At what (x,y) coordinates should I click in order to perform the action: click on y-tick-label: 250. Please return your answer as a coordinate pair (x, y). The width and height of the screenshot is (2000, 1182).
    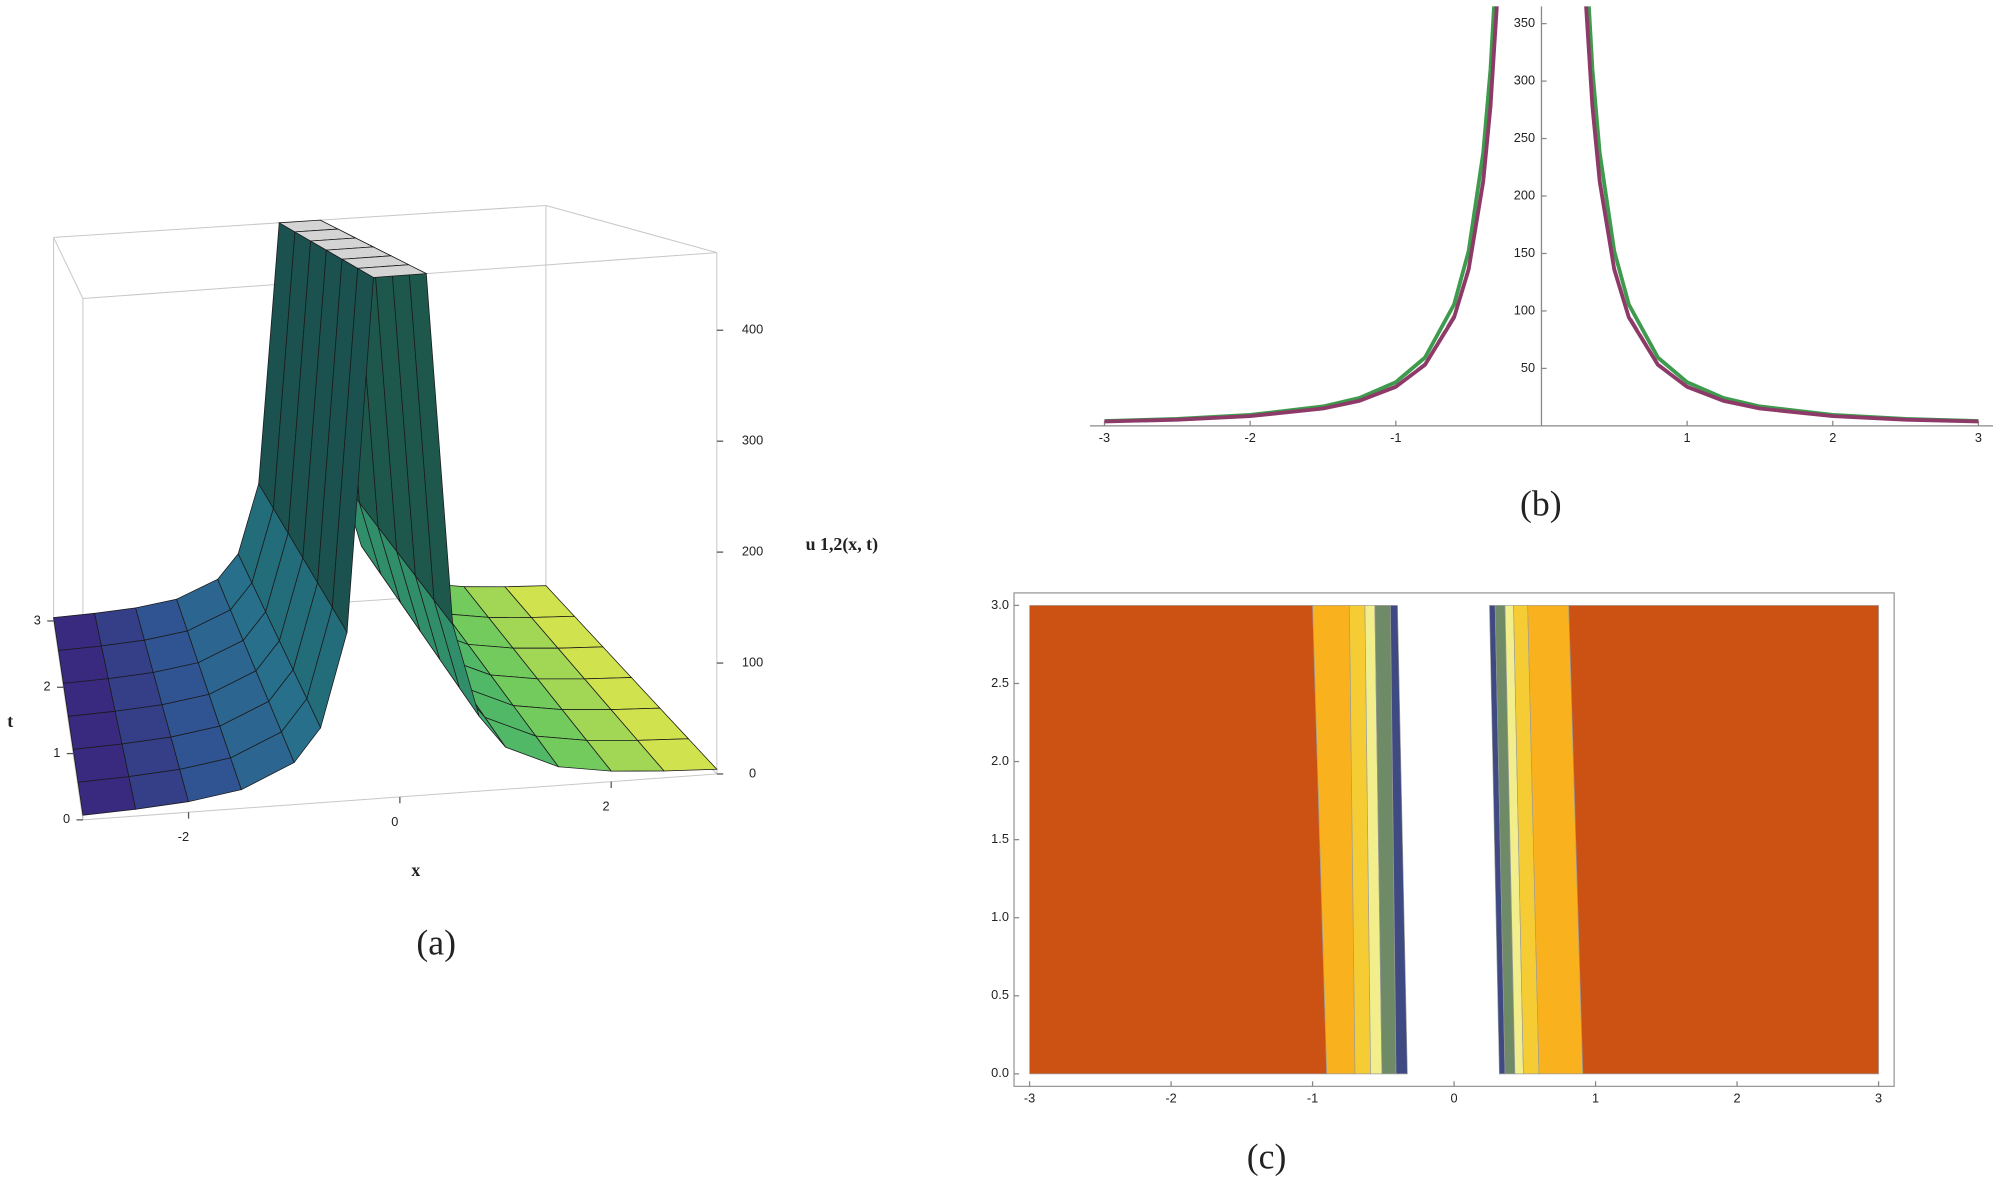
    Looking at the image, I should click on (1524, 137).